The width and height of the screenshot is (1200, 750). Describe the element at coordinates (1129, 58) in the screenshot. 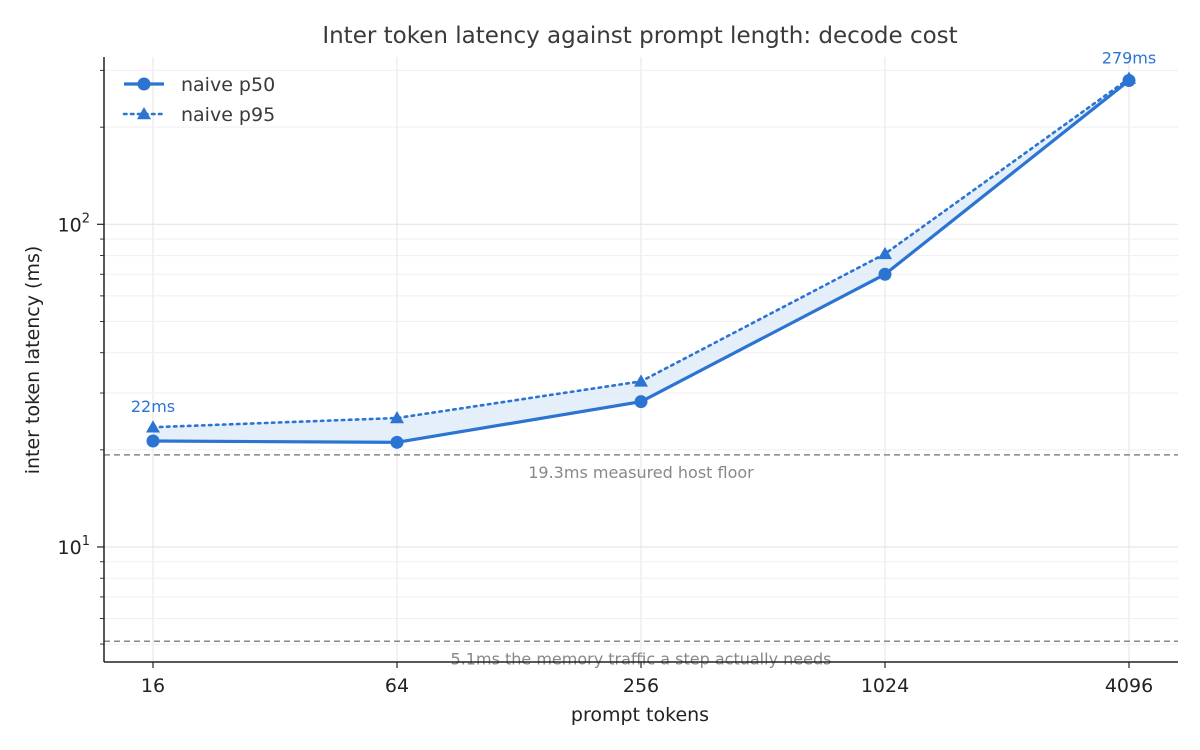

I see `end-value-label: 279ms` at that location.